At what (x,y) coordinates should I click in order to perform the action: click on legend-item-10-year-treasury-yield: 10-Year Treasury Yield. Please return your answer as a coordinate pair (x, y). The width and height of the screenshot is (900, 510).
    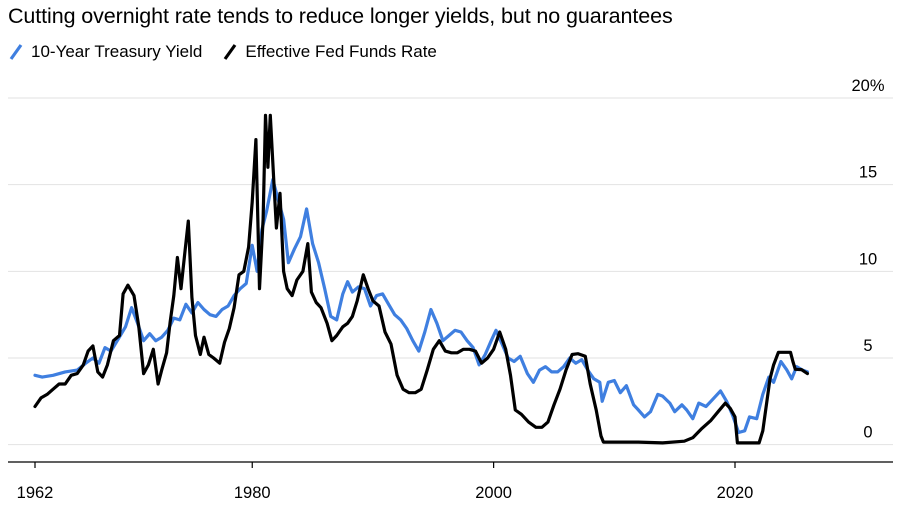
    Looking at the image, I should click on (105, 52).